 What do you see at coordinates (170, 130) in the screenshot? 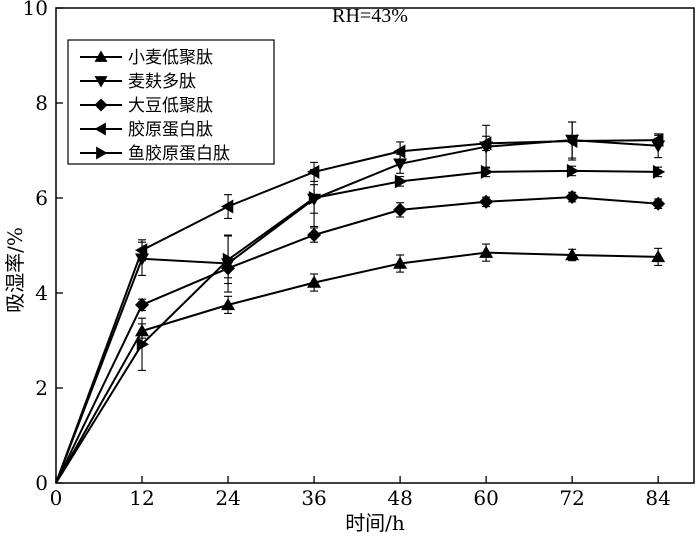
I see `legend-label: 胶原蛋白肽` at bounding box center [170, 130].